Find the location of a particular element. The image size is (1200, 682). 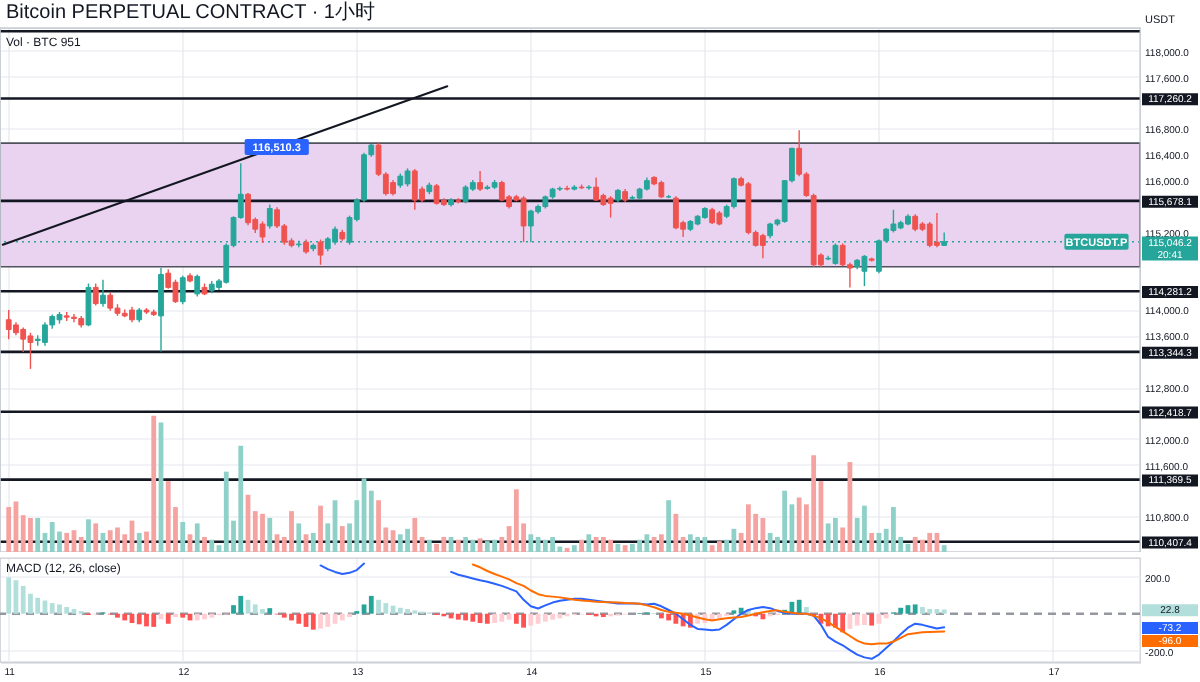

chart-title: Bitcoin PERPETUAL CONTRACT · 1小时 is located at coordinates (190, 12).